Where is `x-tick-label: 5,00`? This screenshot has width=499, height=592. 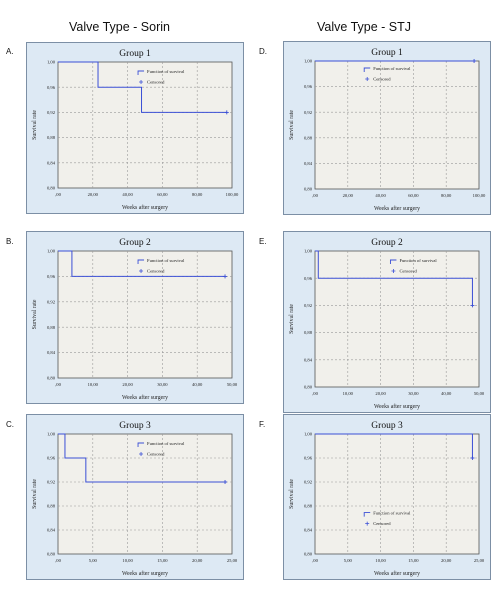 x-tick-label: 5,00 is located at coordinates (93, 561).